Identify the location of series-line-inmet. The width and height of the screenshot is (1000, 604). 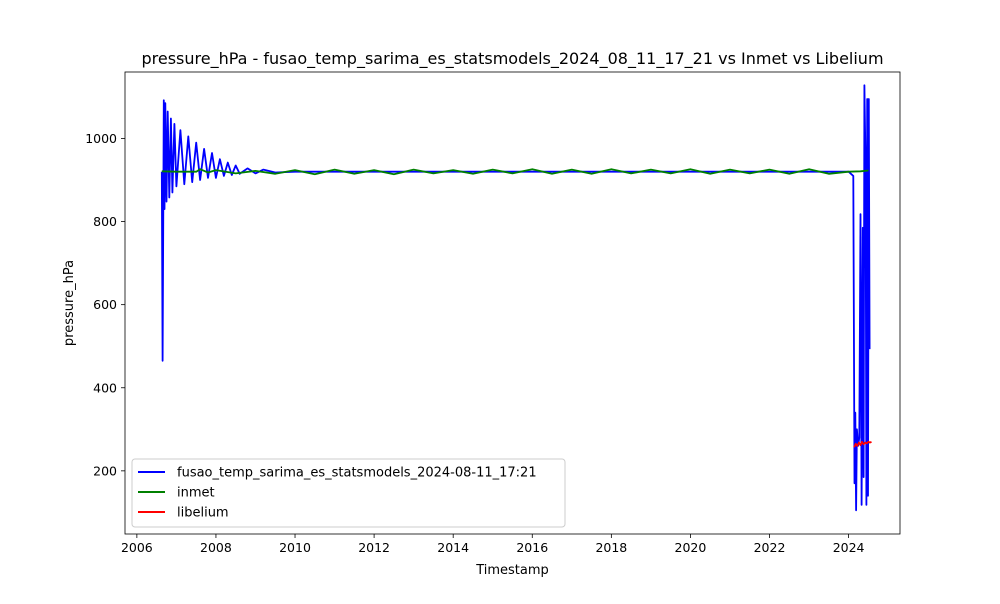
(515, 172).